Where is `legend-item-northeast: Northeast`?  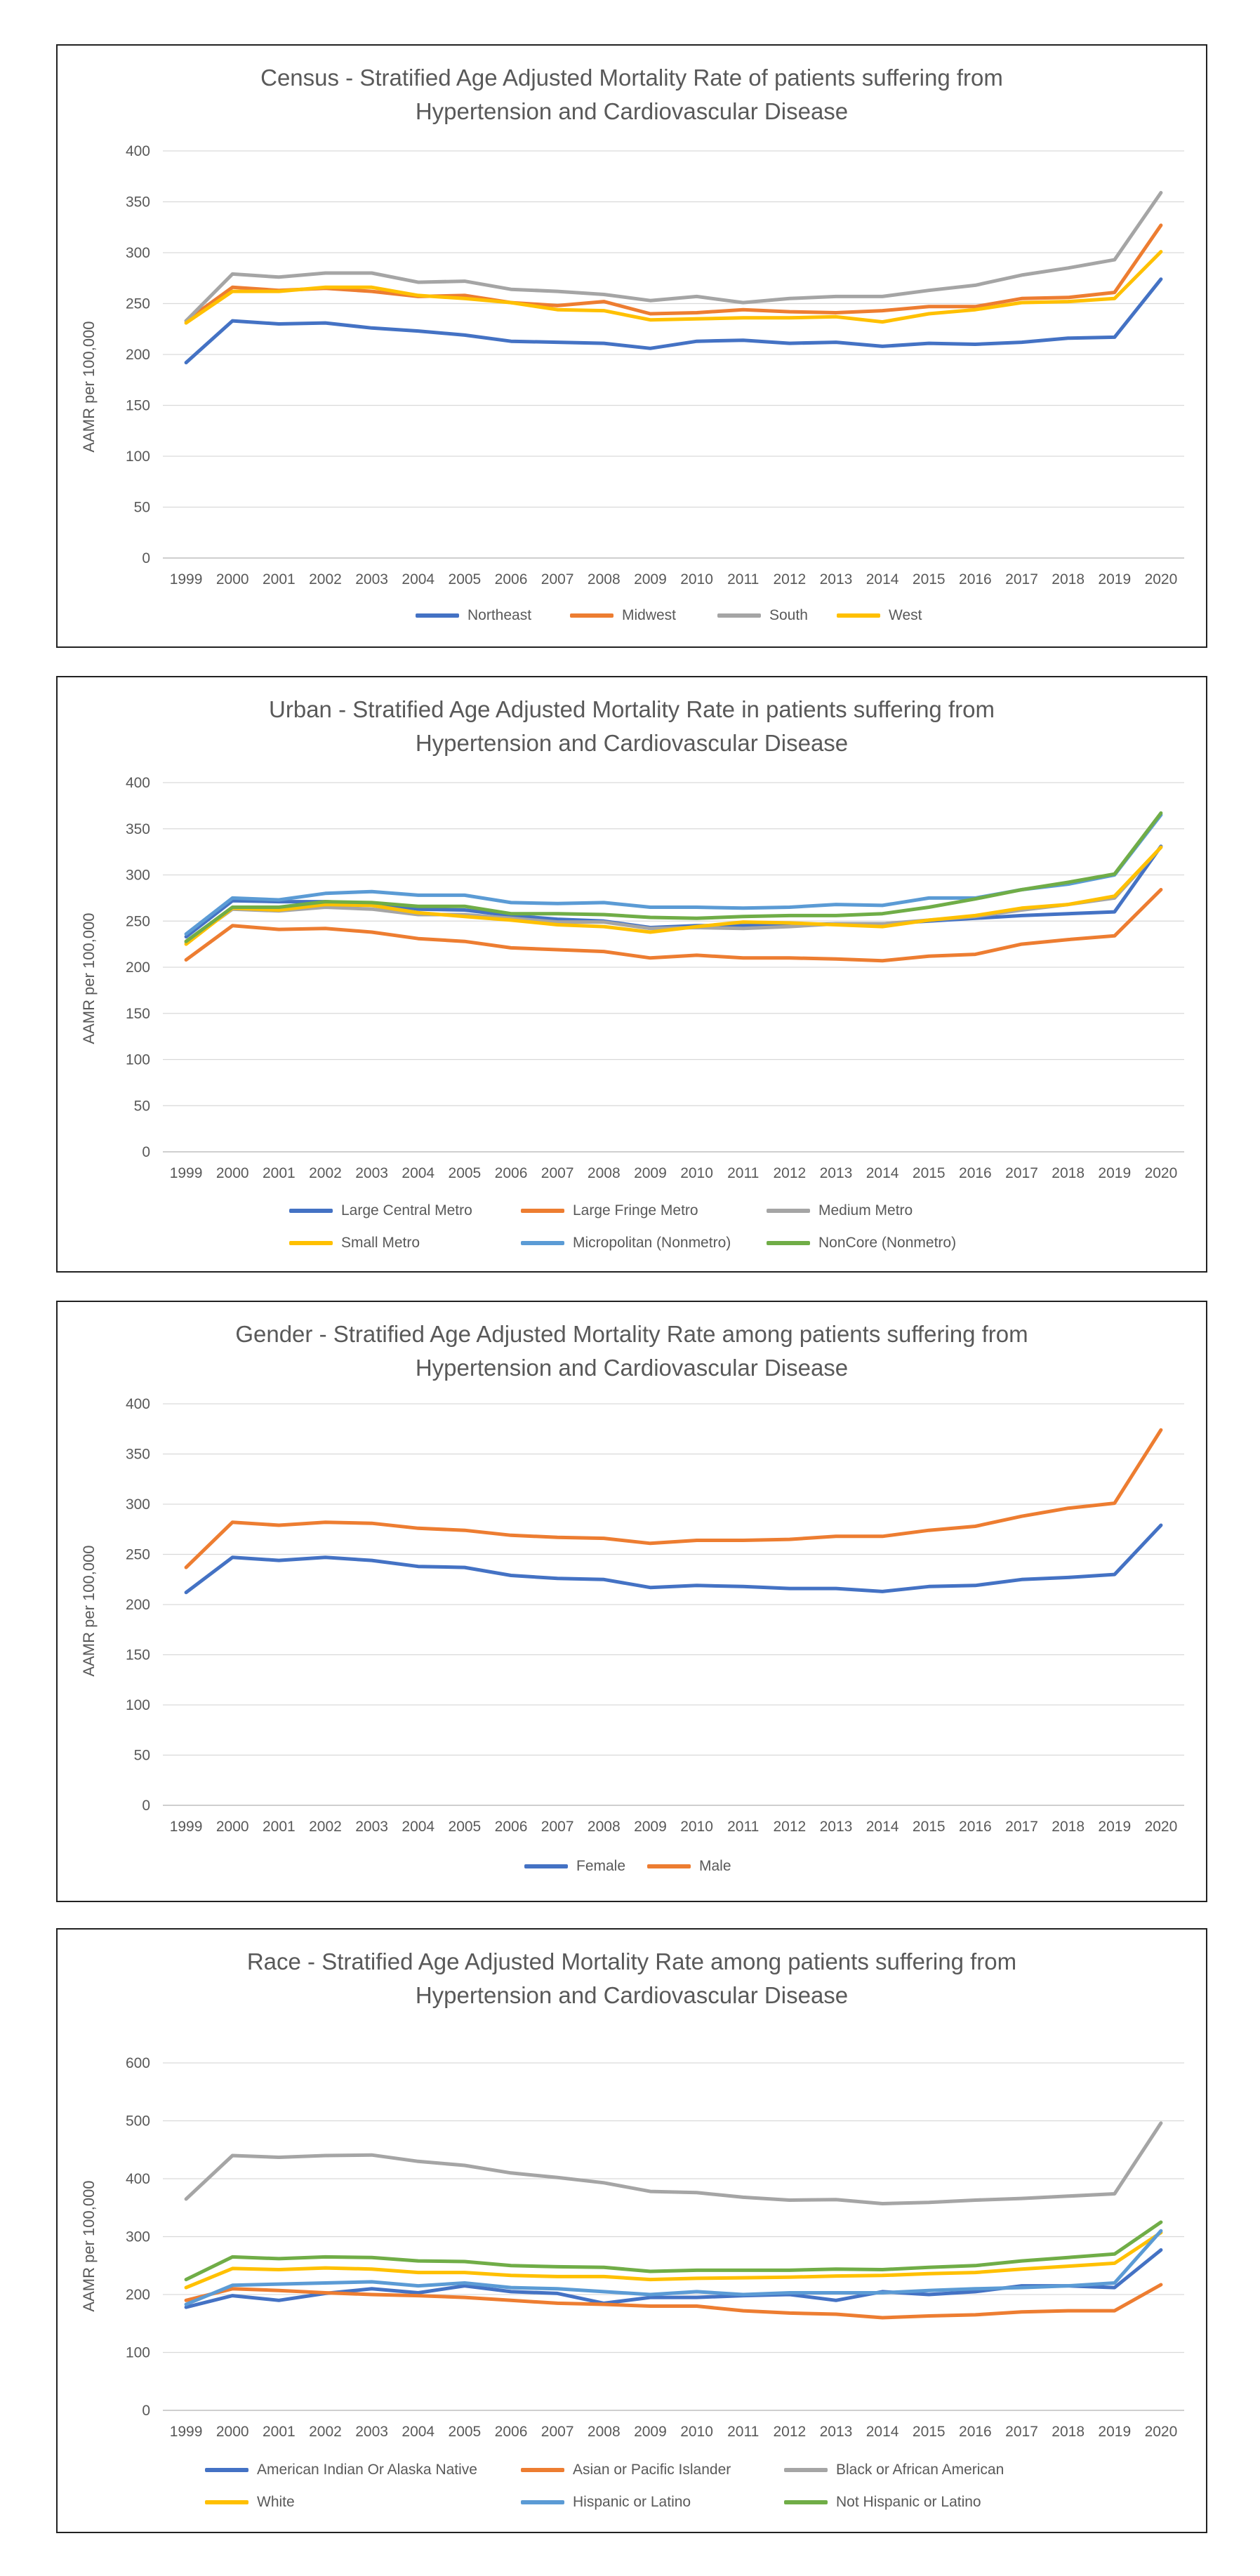 legend-item-northeast: Northeast is located at coordinates (473, 615).